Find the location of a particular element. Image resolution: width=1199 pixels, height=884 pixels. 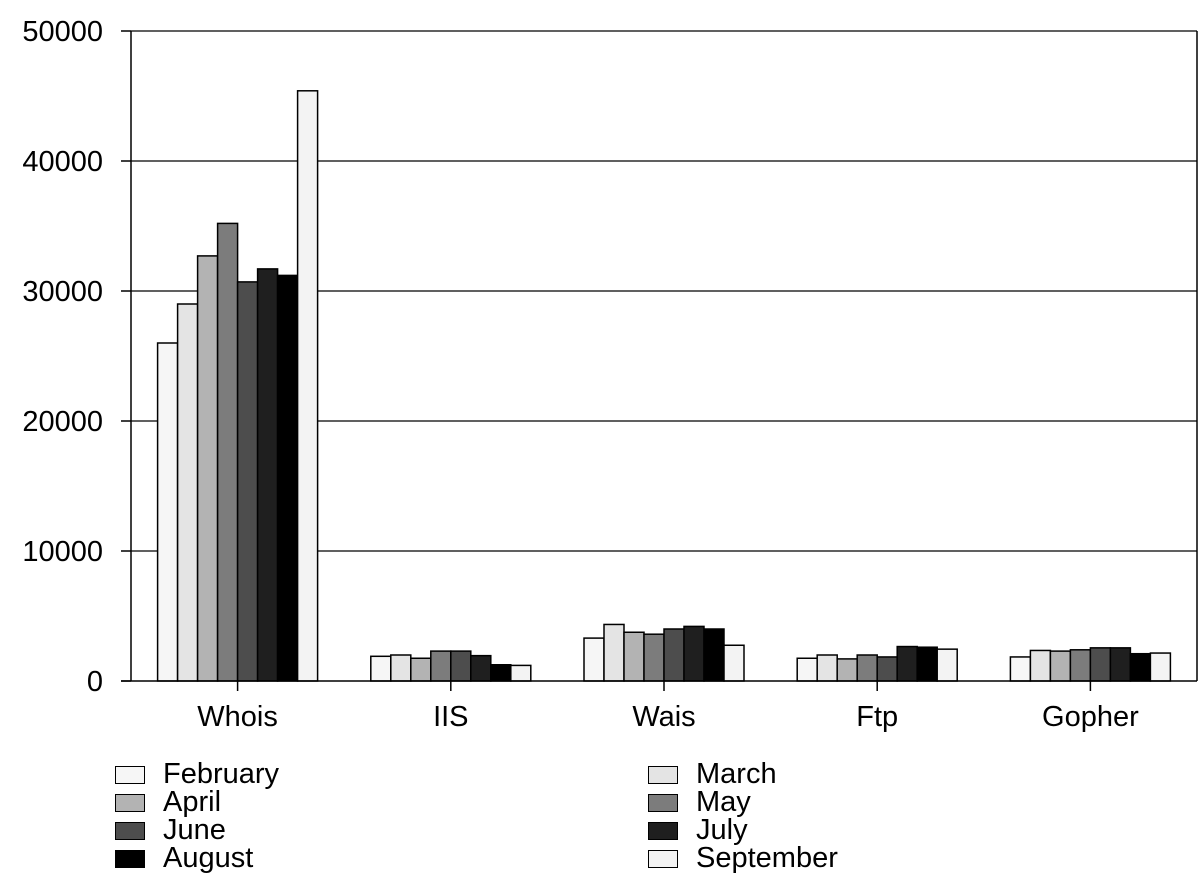

bar-iis-april is located at coordinates (421, 669).